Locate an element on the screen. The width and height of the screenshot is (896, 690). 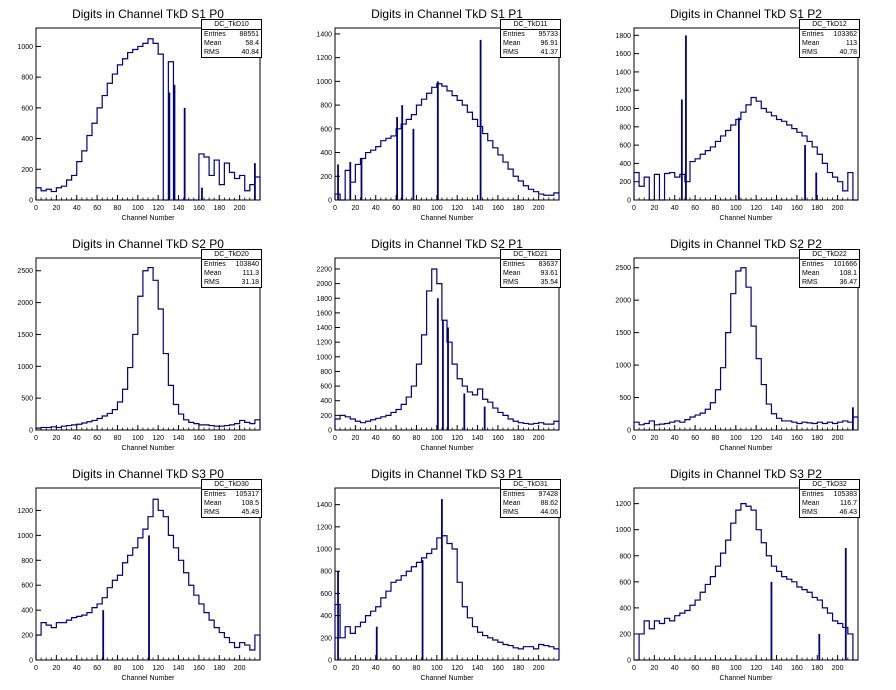
y-tick-label: 2000 is located at coordinates (25, 303).